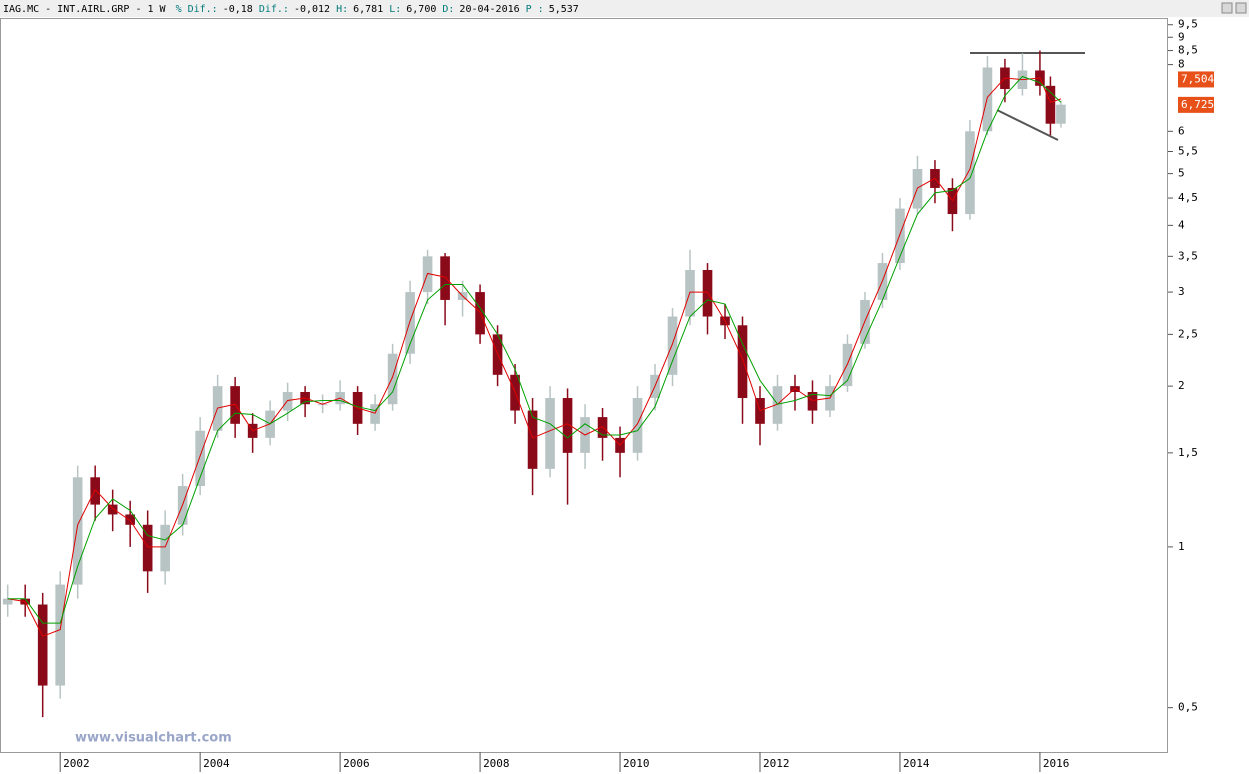 Image resolution: width=1249 pixels, height=774 pixels. Describe the element at coordinates (1181, 130) in the screenshot. I see `y-tick-label: 6` at that location.